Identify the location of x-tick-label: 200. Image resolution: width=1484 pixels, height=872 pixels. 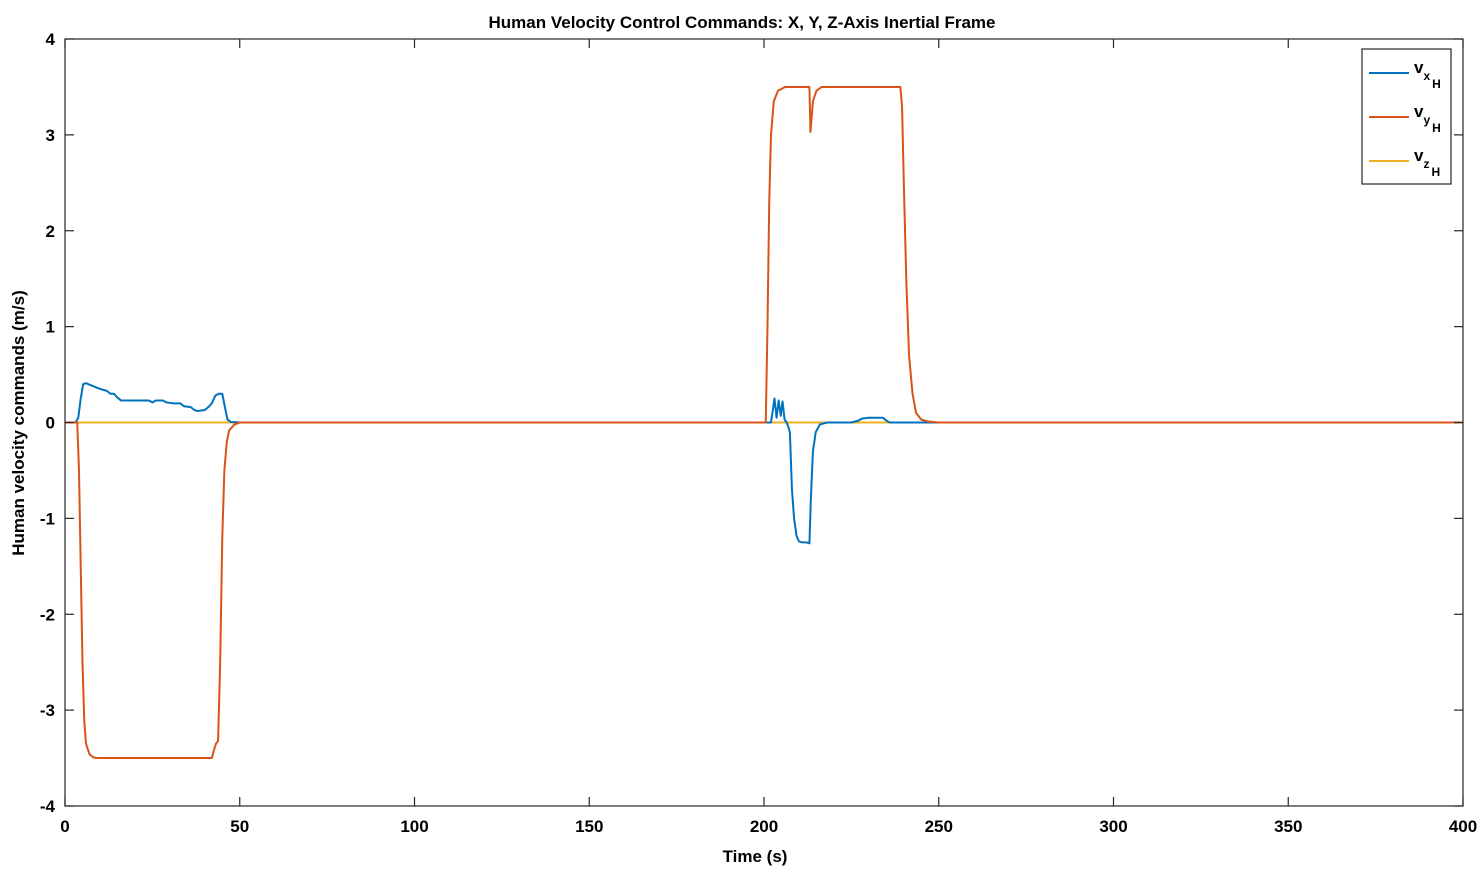
(764, 826).